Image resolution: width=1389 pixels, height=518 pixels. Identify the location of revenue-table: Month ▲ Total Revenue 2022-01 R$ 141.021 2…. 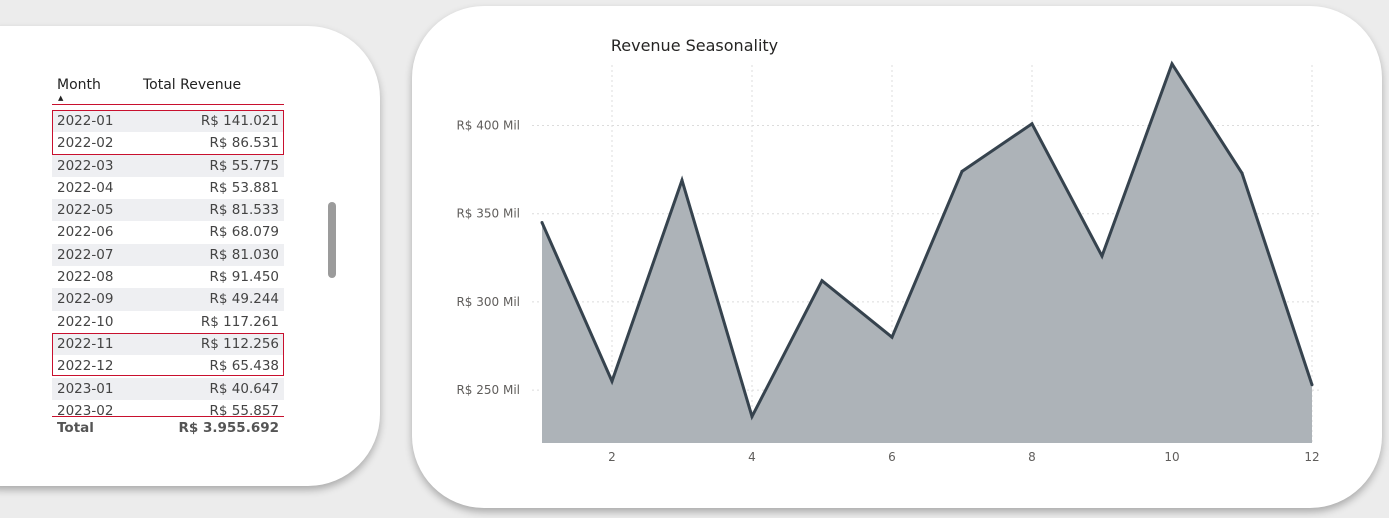
(168, 256).